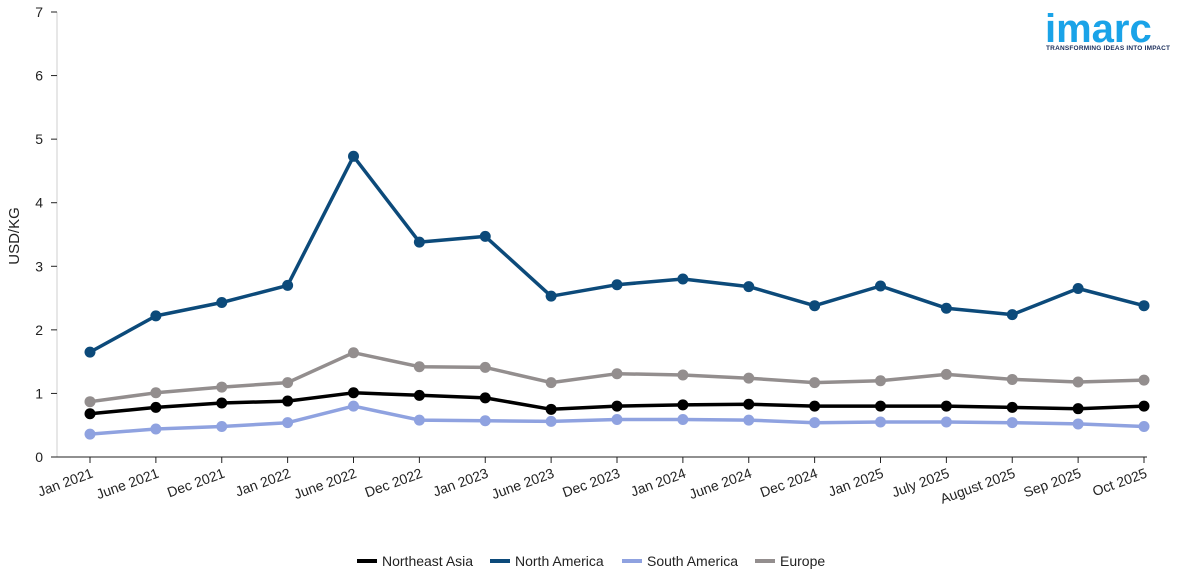  What do you see at coordinates (14, 236) in the screenshot?
I see `y-axis-title: USD/KG` at bounding box center [14, 236].